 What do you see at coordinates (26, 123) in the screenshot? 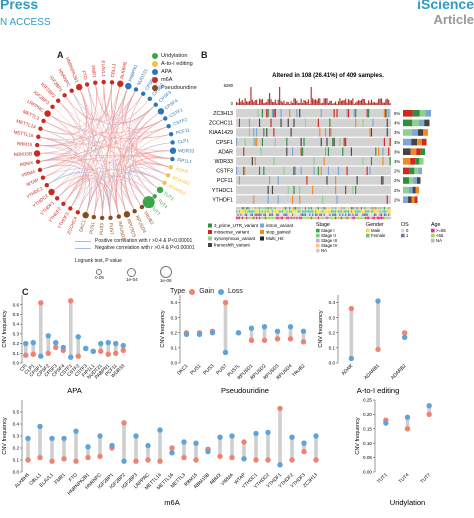
I see `gene-label: METTL14` at bounding box center [26, 123].